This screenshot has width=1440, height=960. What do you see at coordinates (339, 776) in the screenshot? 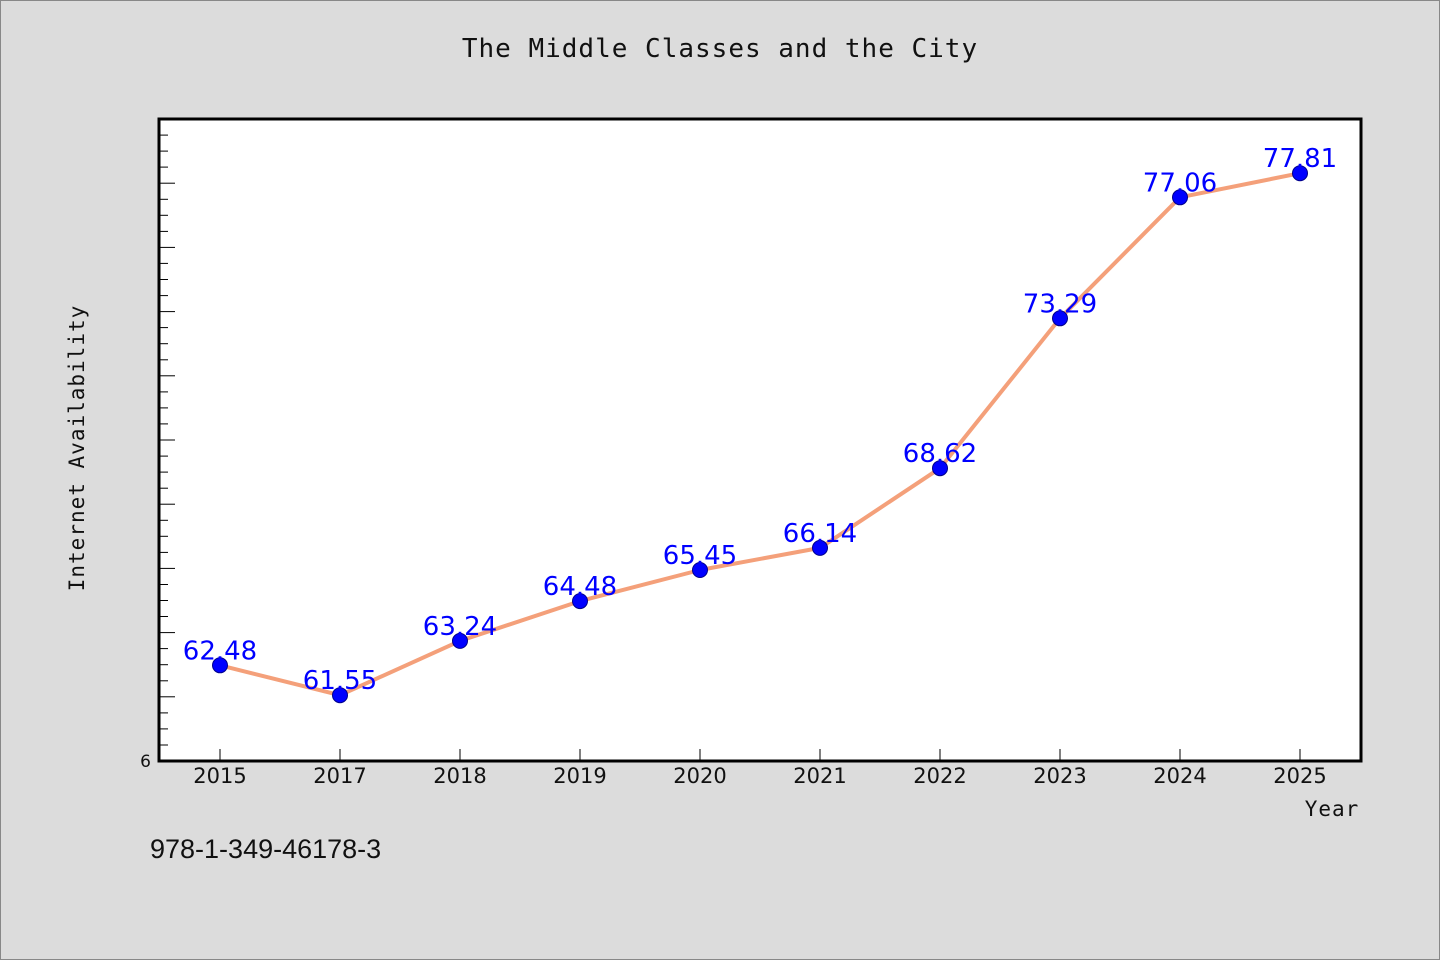
I see `x-tick-label: 2017` at bounding box center [339, 776].